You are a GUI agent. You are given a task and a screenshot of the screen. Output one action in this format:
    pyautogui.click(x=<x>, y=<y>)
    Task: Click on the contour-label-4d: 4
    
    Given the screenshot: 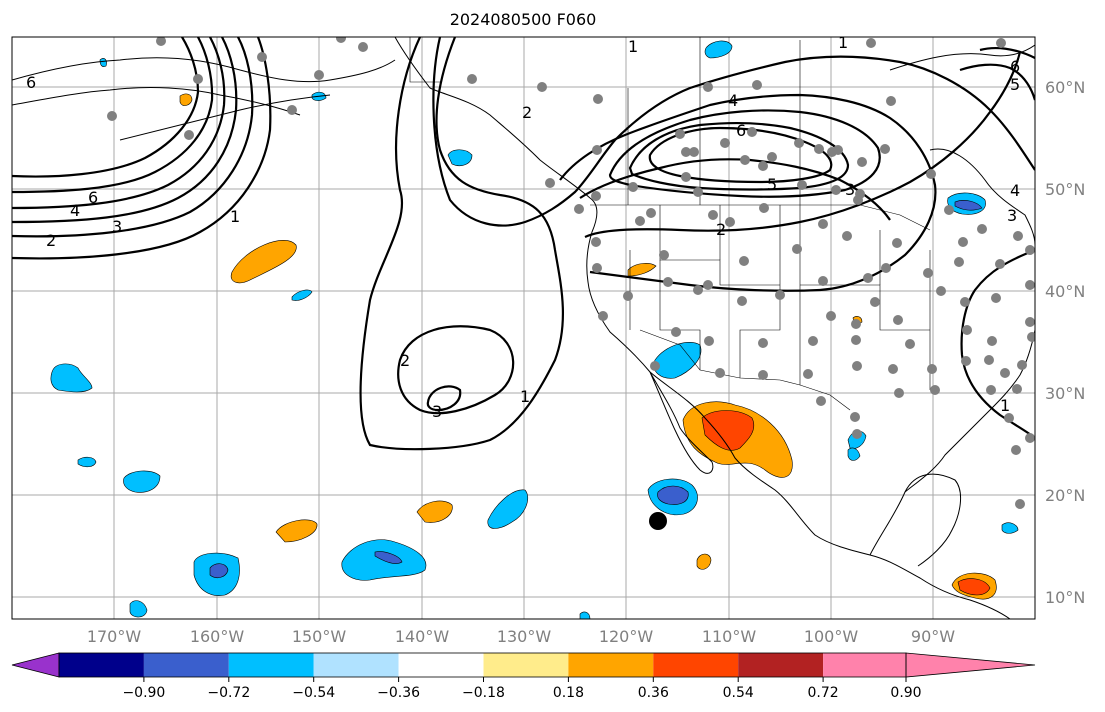 What is the action you would take?
    pyautogui.click(x=1015, y=190)
    